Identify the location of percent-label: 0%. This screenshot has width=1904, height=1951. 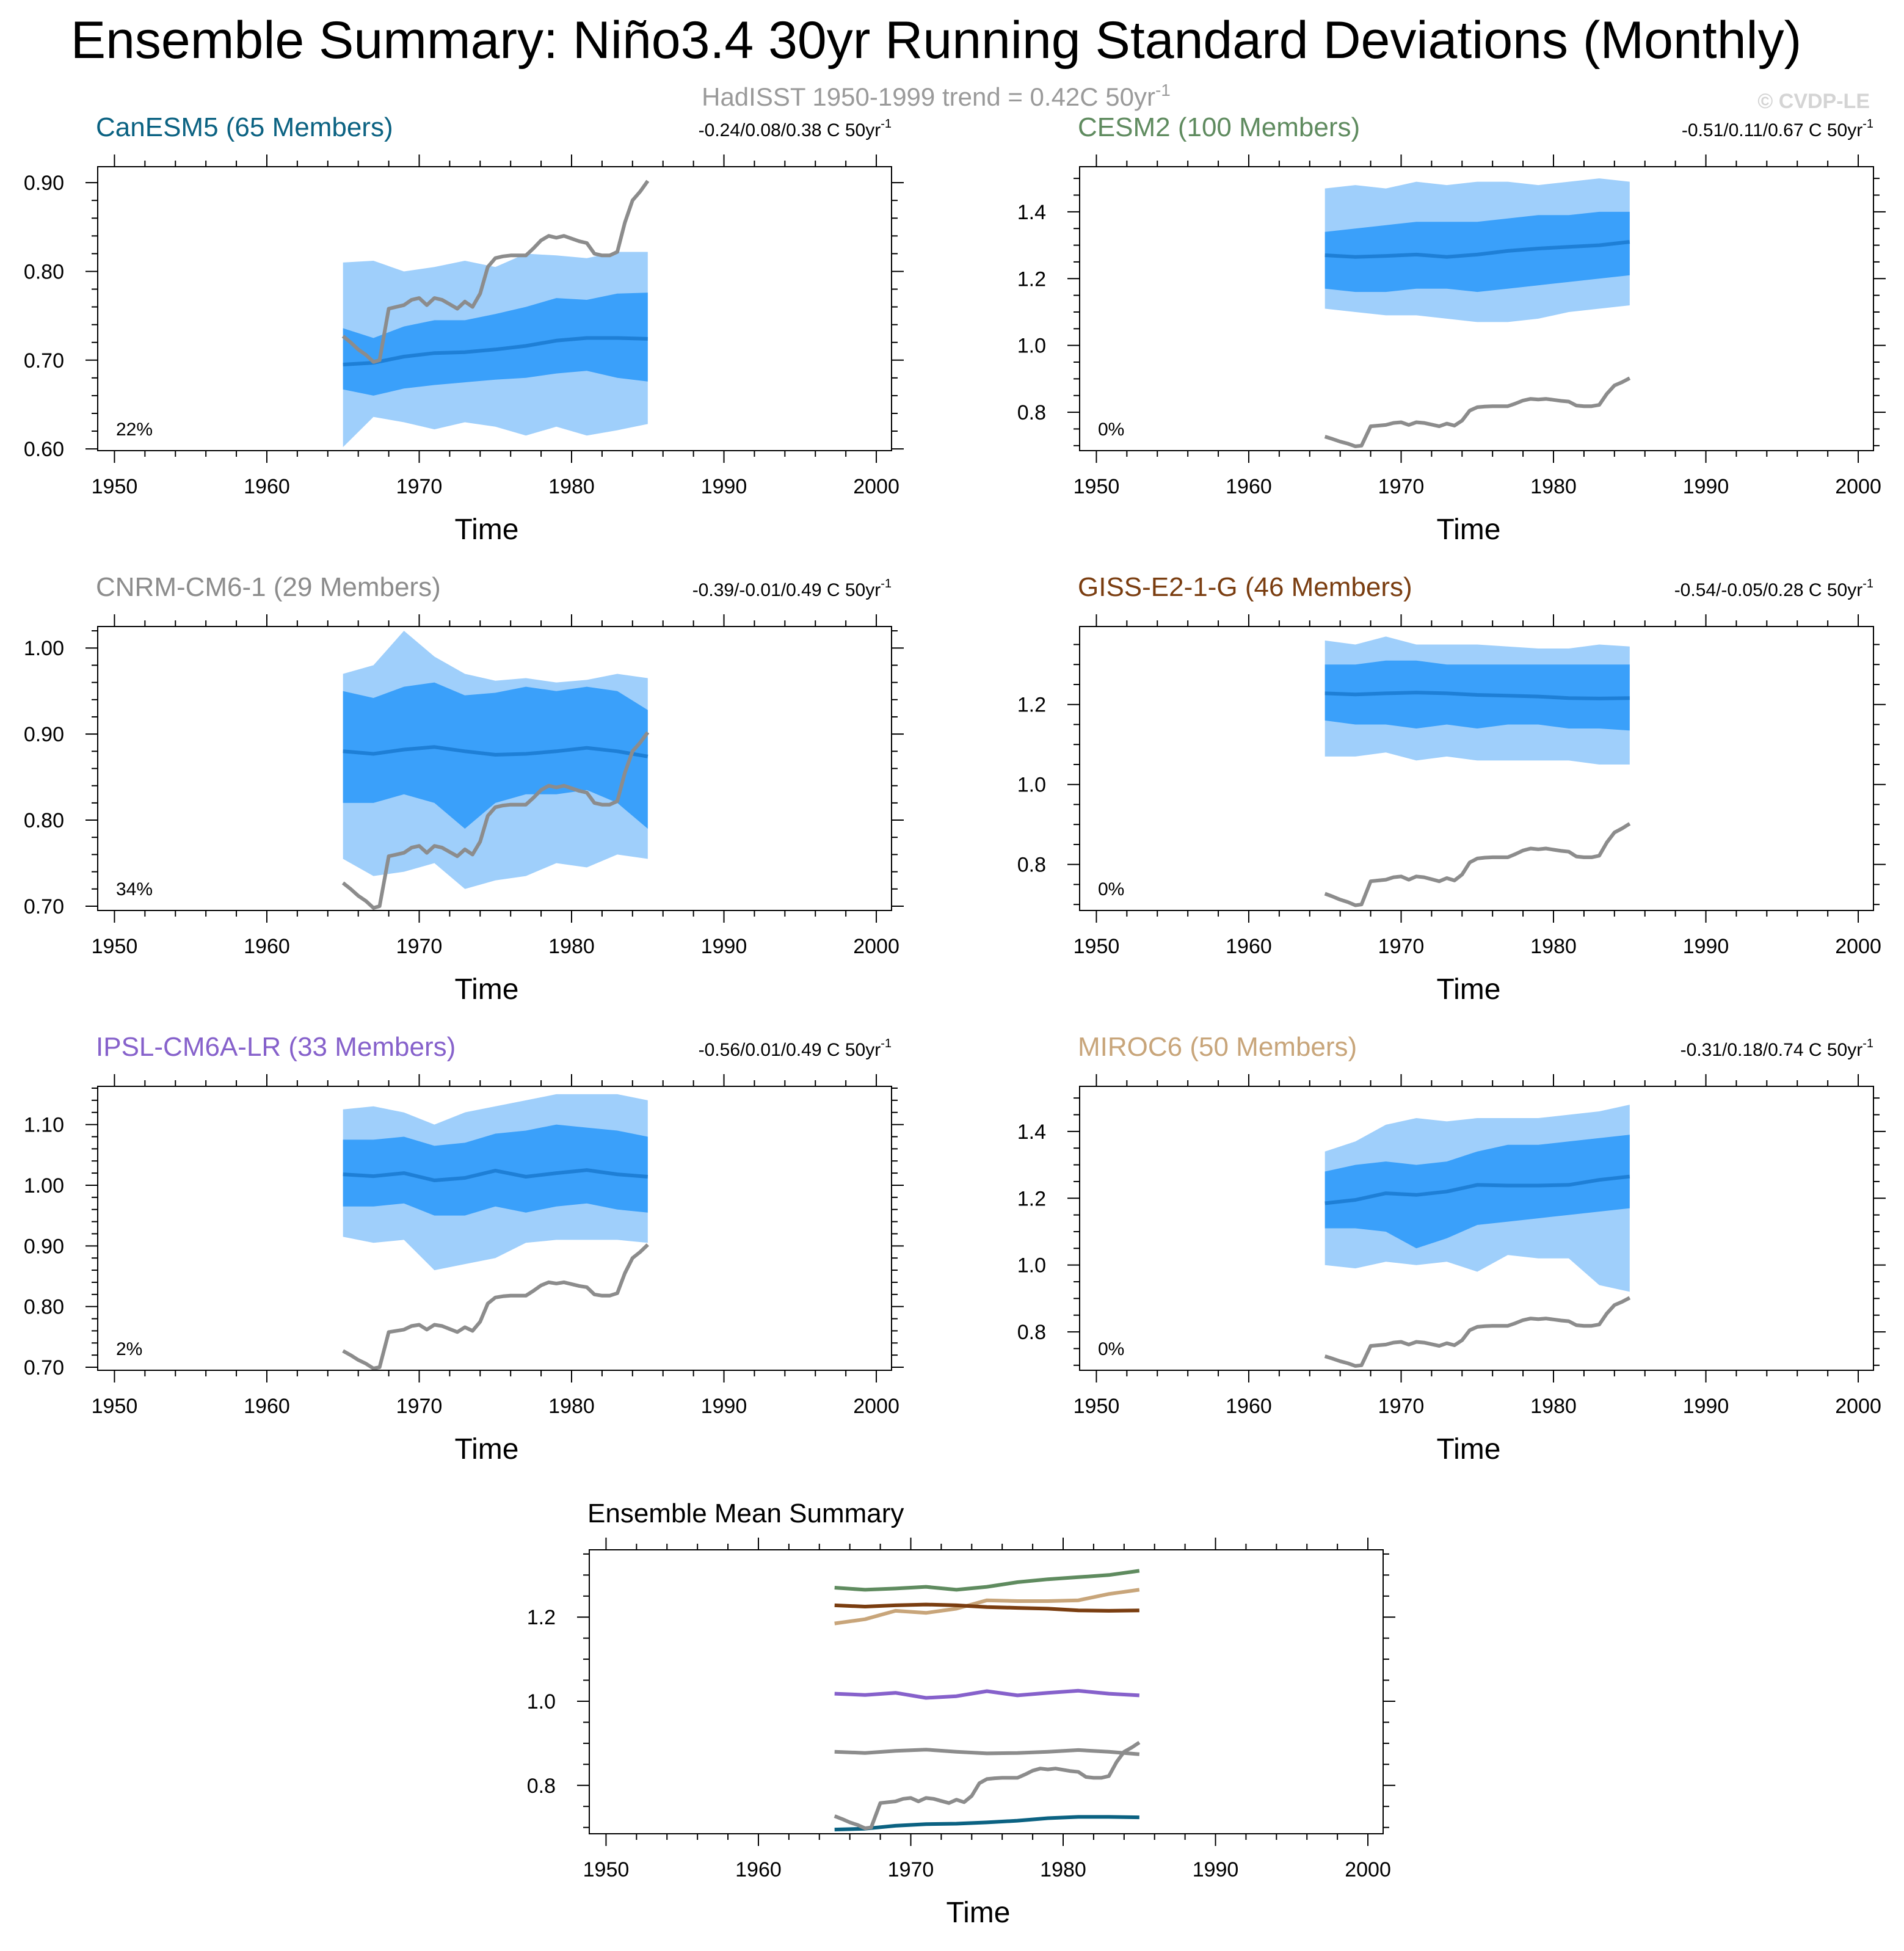
(1111, 430).